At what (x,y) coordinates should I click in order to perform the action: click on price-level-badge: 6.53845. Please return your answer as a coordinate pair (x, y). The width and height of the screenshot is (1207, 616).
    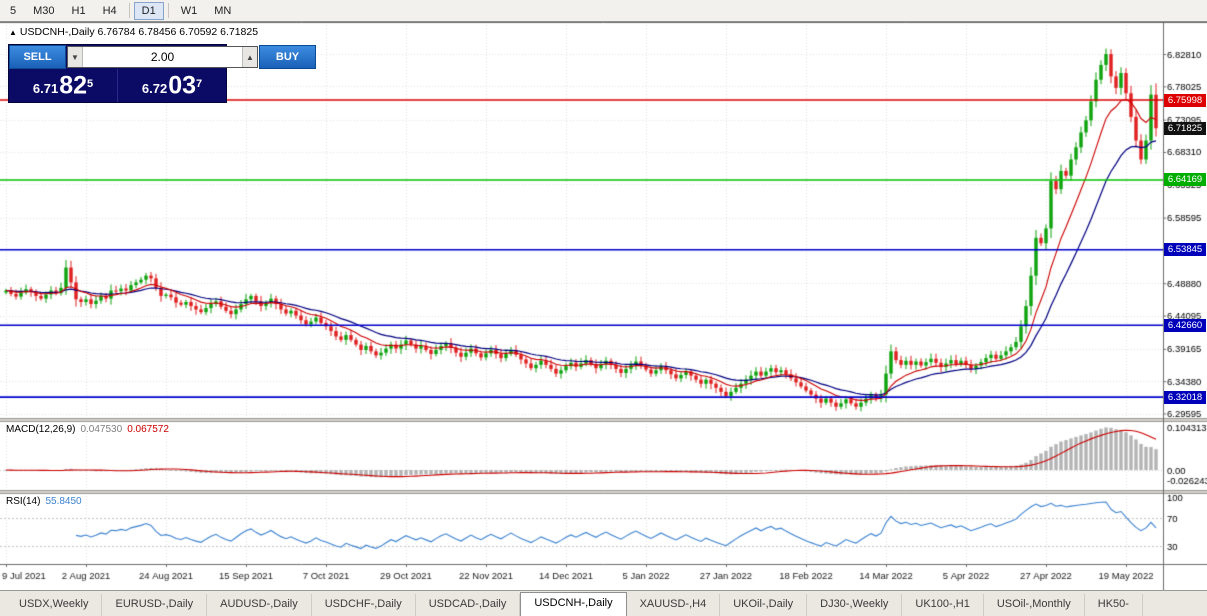
    Looking at the image, I should click on (1185, 249).